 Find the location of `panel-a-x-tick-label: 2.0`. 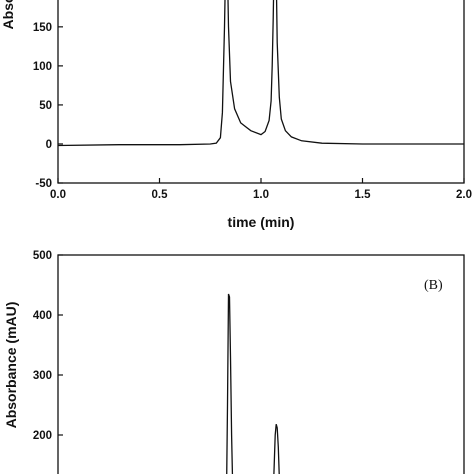

panel-a-x-tick-label: 2.0 is located at coordinates (464, 195).